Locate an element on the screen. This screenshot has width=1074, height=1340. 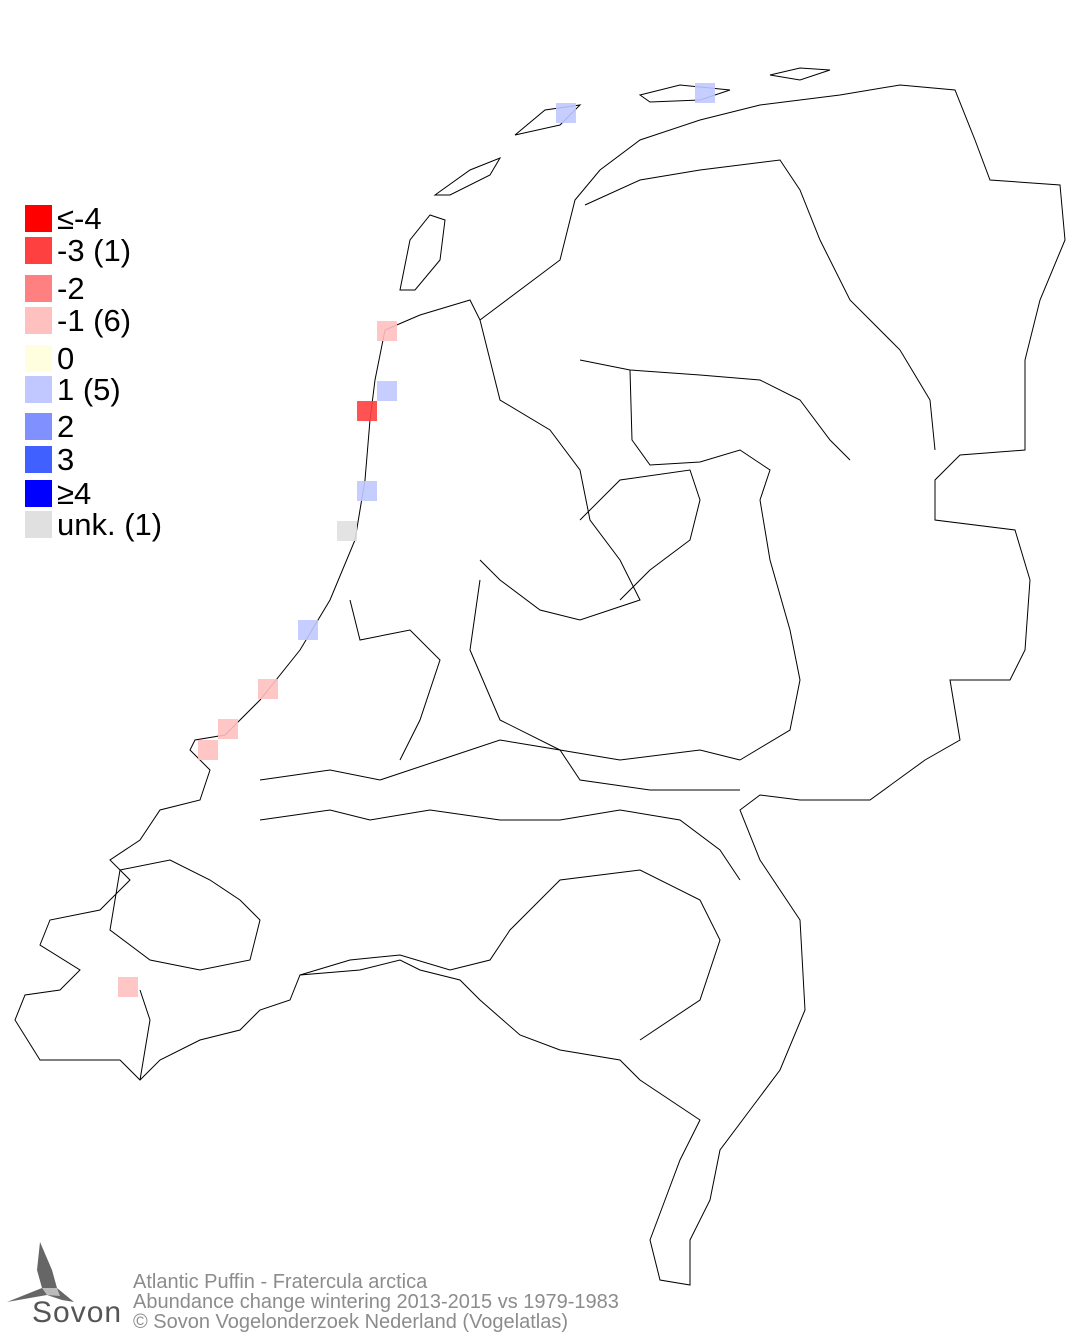
legend-item: 3 is located at coordinates (50, 459).